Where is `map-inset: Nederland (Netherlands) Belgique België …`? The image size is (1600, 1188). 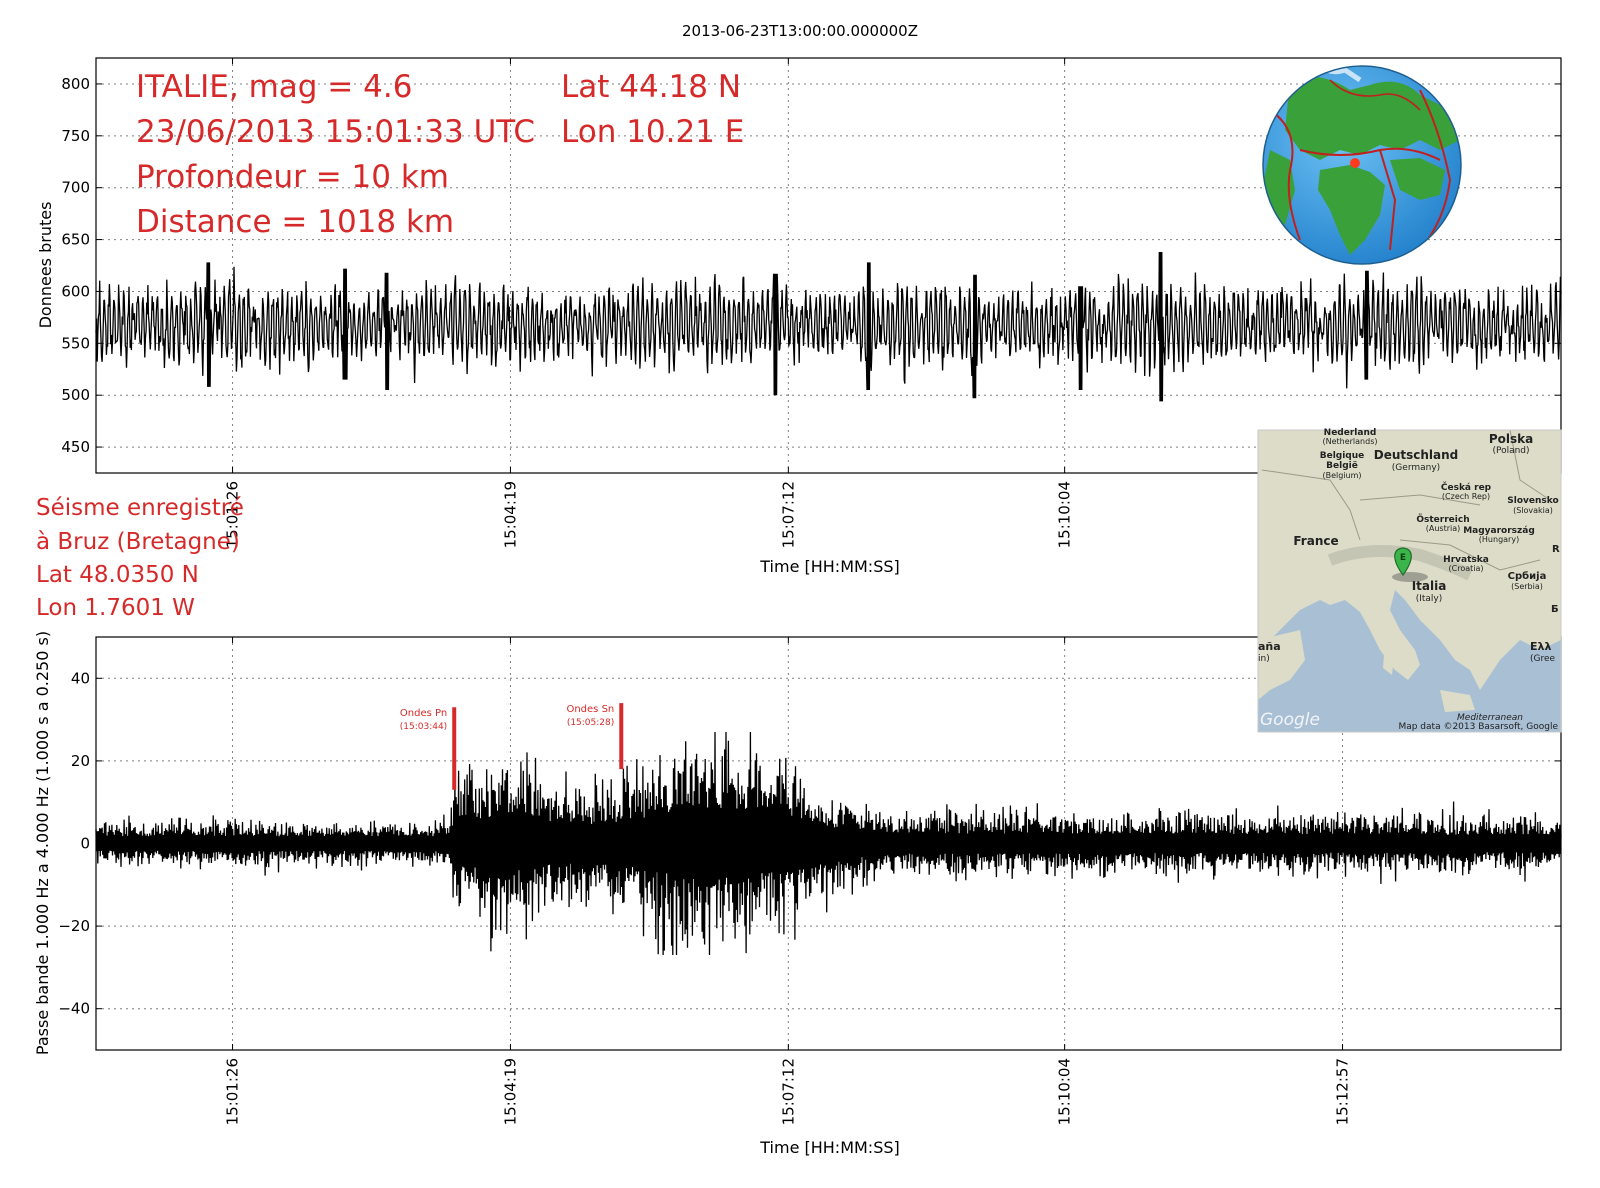 map-inset: Nederland (Netherlands) Belgique België … is located at coordinates (1409, 580).